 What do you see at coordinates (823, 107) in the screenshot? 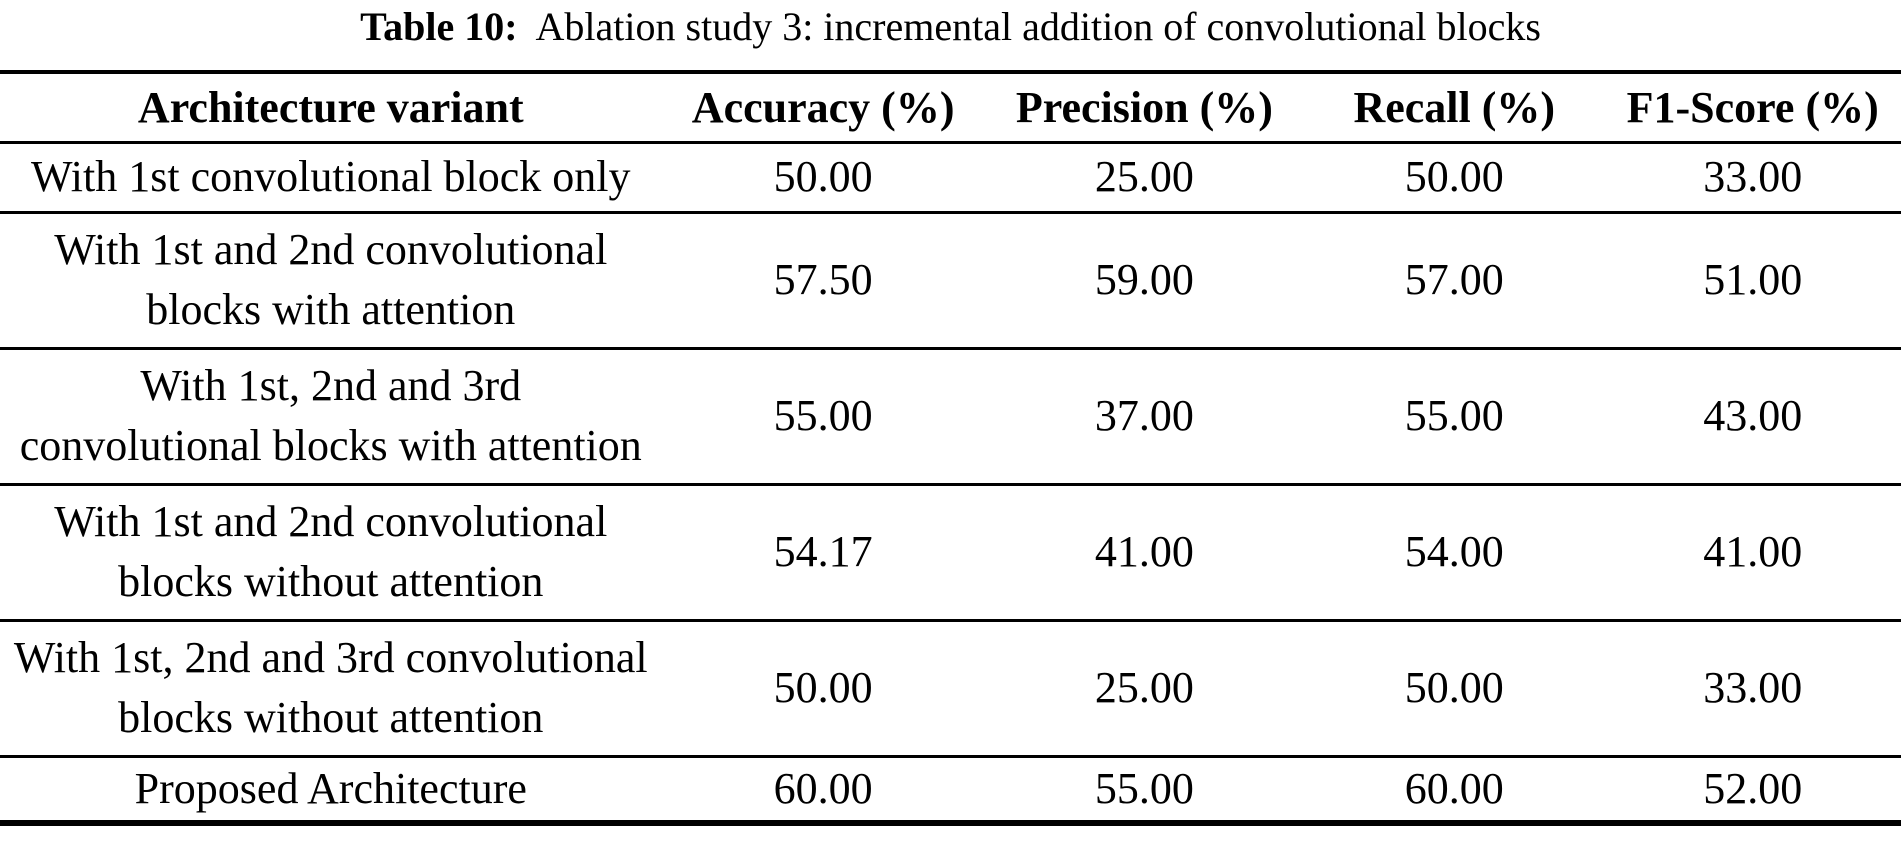
I see `column-header-accuracy: Accuracy (%)` at bounding box center [823, 107].